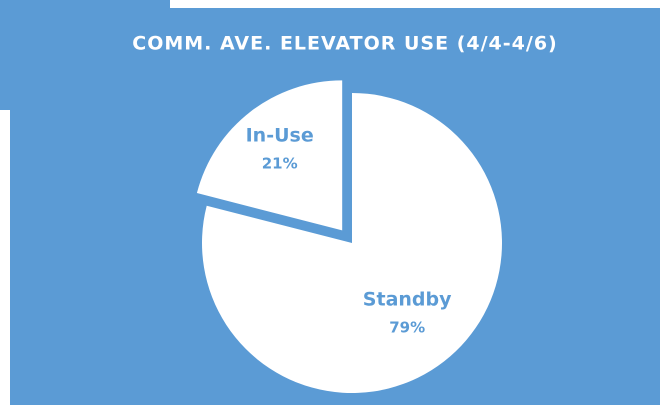 The height and width of the screenshot is (405, 670). What do you see at coordinates (407, 328) in the screenshot?
I see `slice-value-label: 79%` at bounding box center [407, 328].